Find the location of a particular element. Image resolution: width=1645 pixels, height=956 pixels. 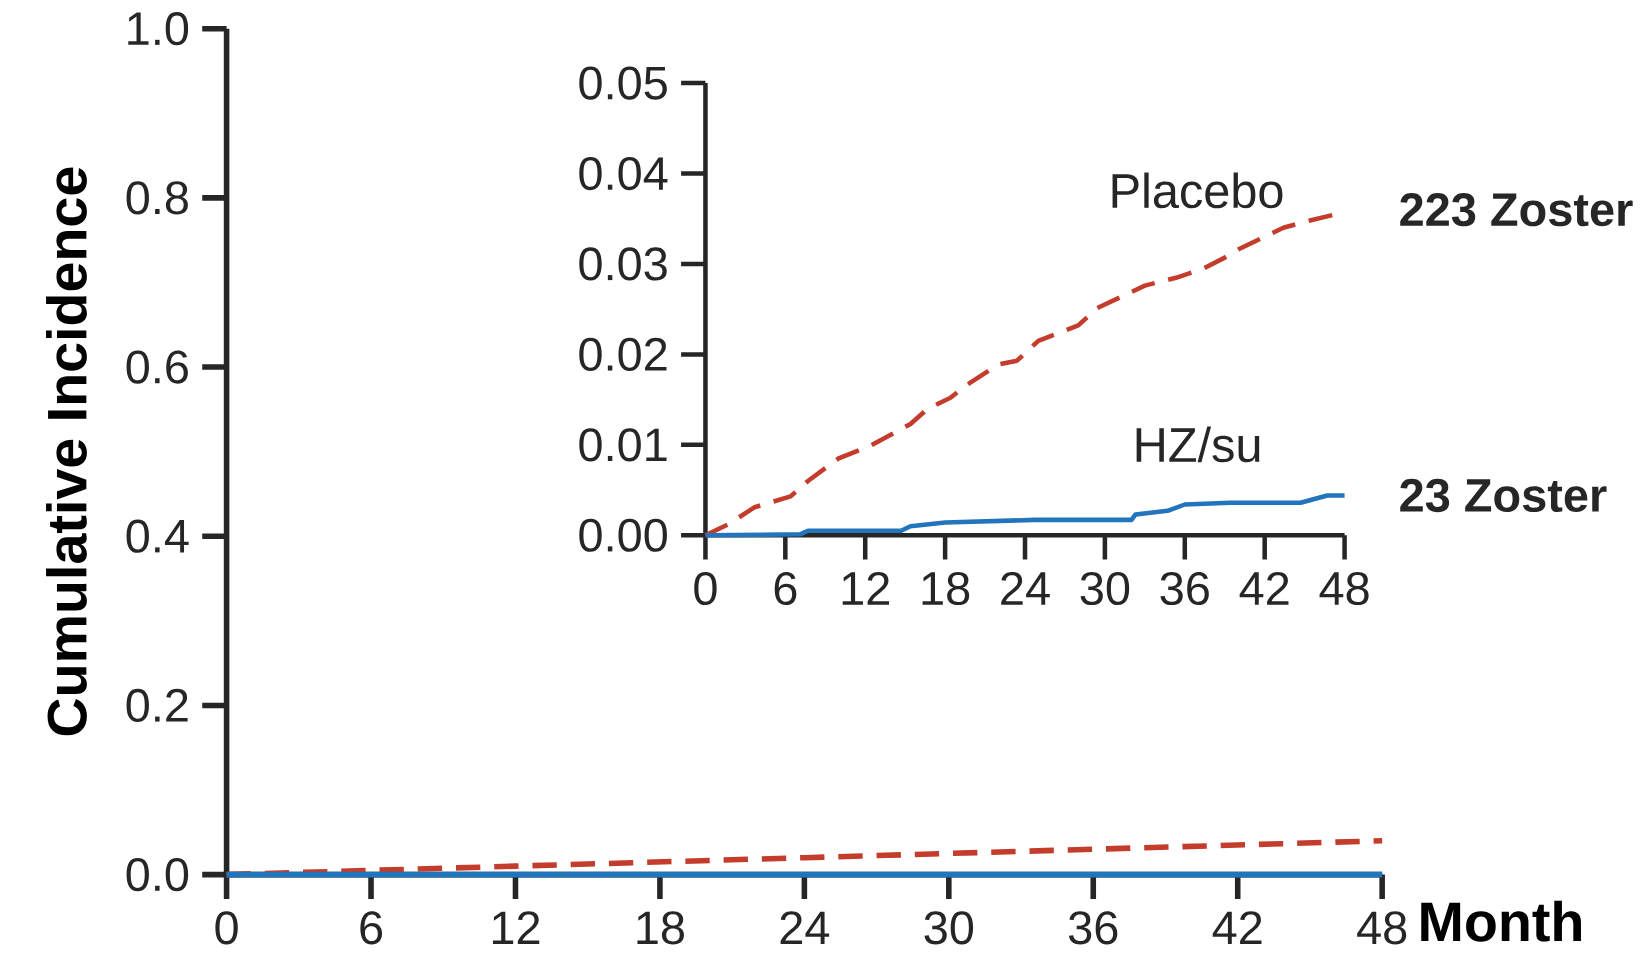

series-label: HZ/su is located at coordinates (1198, 444).